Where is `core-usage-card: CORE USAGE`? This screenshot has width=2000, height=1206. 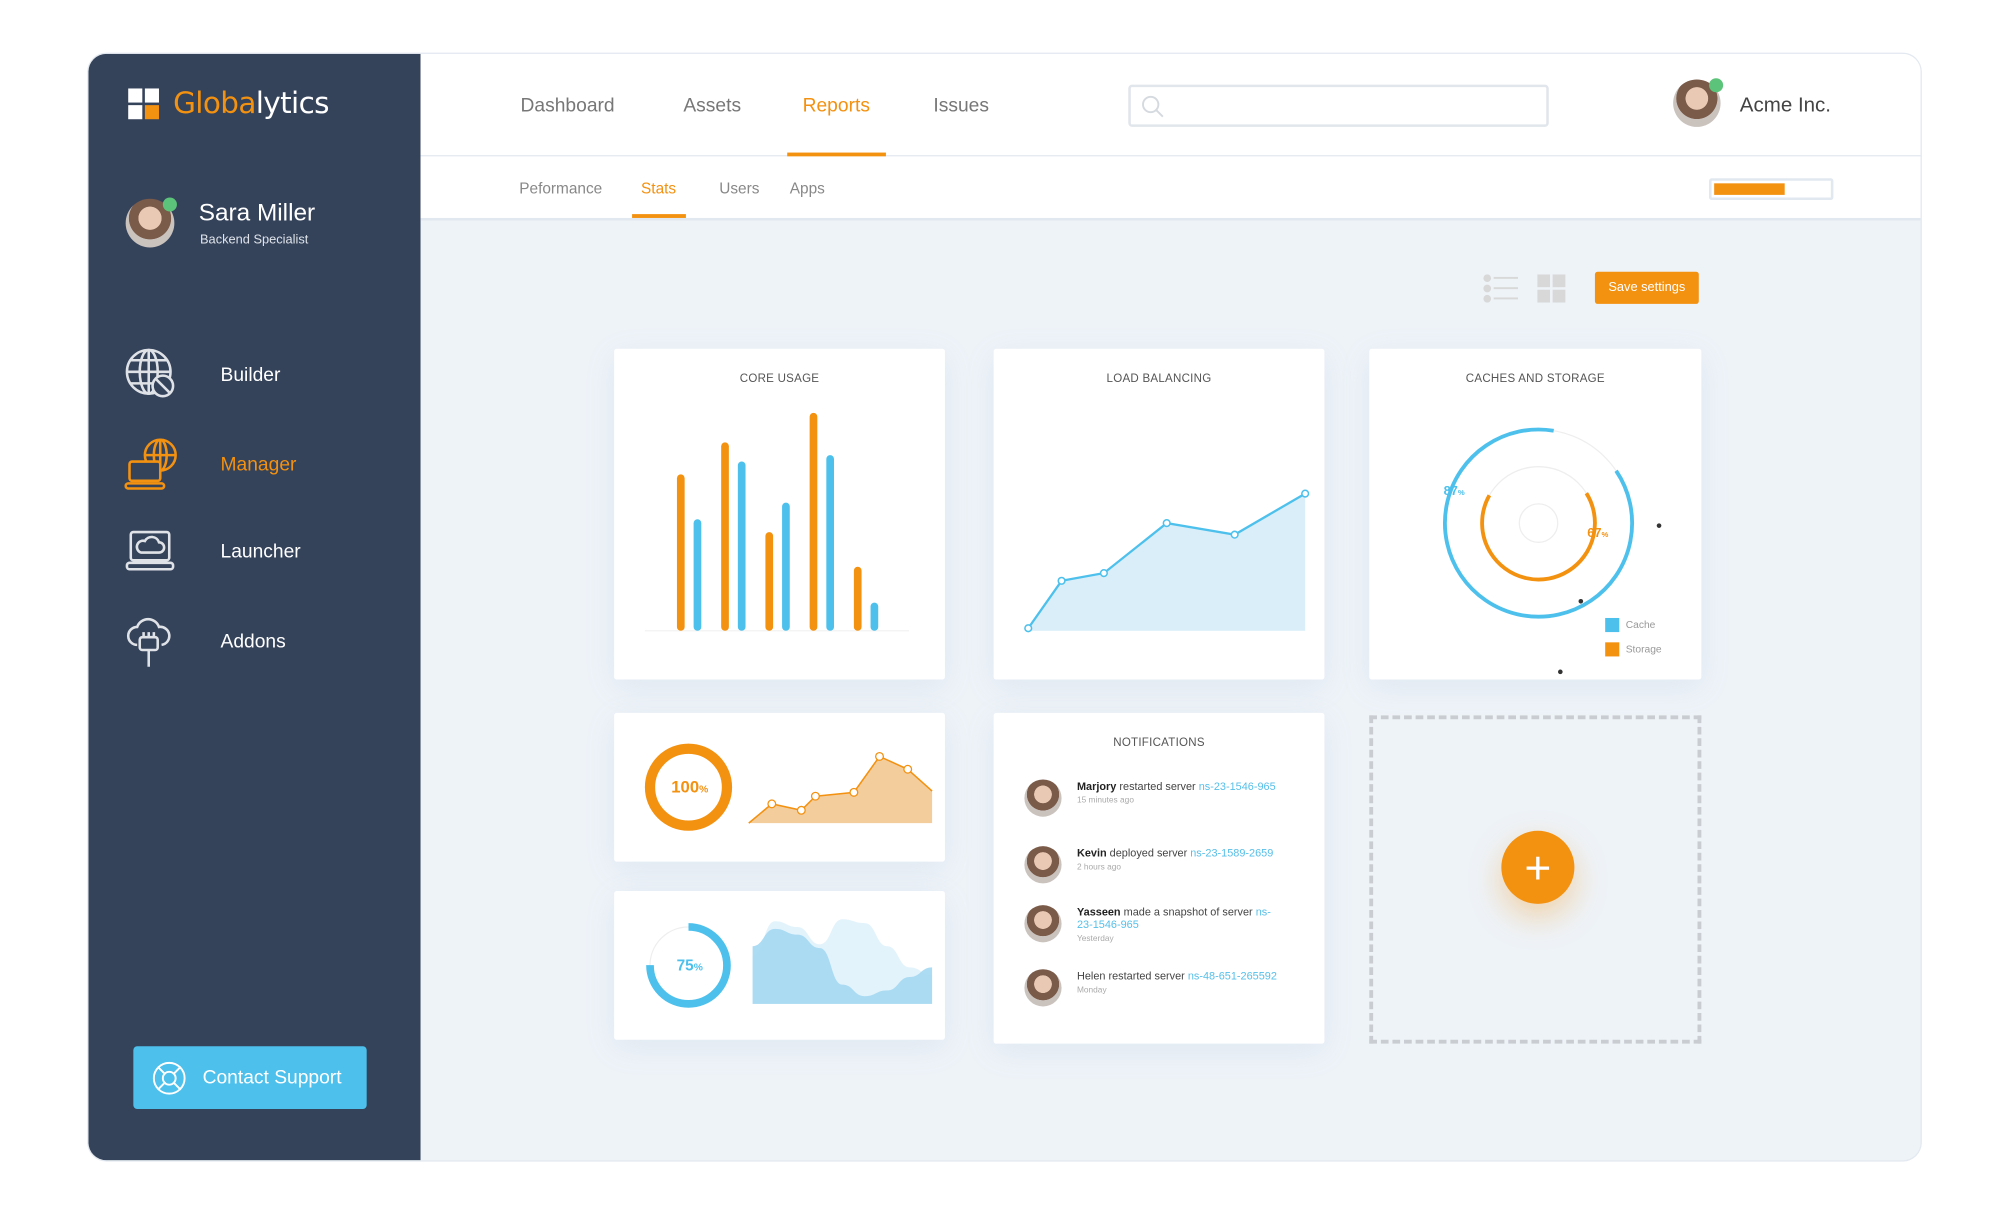
core-usage-card: CORE USAGE is located at coordinates (779, 514).